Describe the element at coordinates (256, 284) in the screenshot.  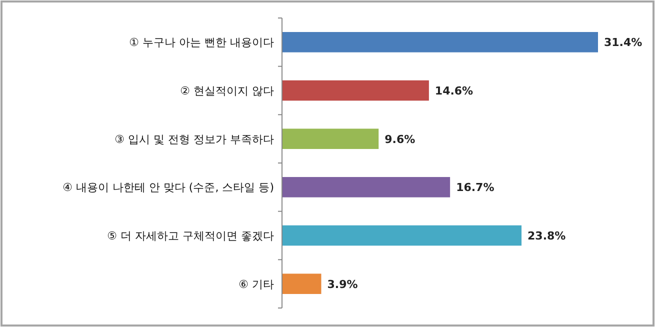
I see `y-tick-label: ⑥ 기타` at that location.